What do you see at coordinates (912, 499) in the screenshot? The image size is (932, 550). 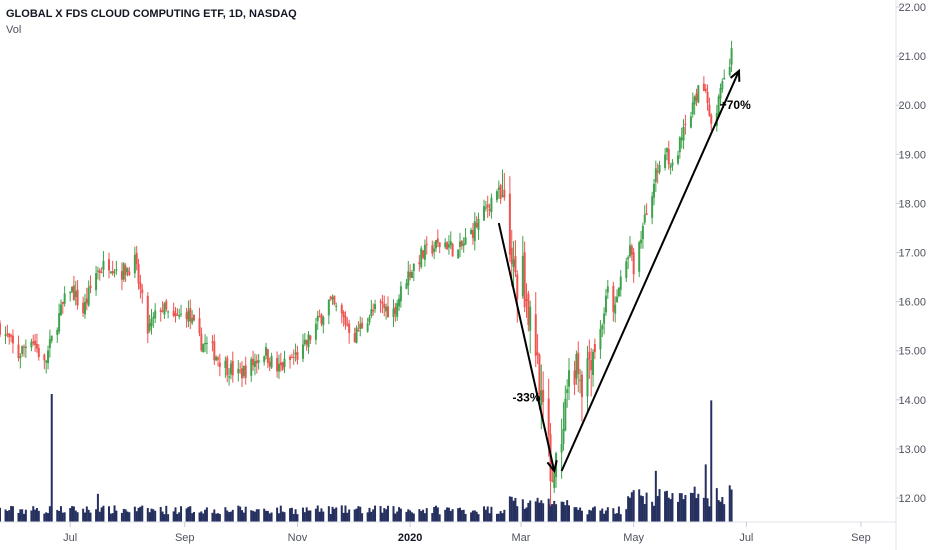 I see `y-tick-label: 12.00` at bounding box center [912, 499].